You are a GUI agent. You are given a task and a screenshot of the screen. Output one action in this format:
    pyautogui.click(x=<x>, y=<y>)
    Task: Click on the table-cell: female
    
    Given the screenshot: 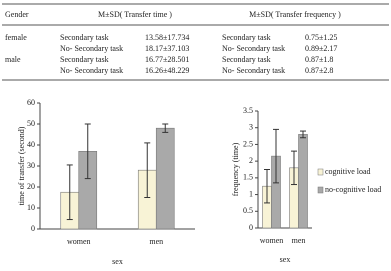 What is the action you would take?
    pyautogui.click(x=16, y=37)
    